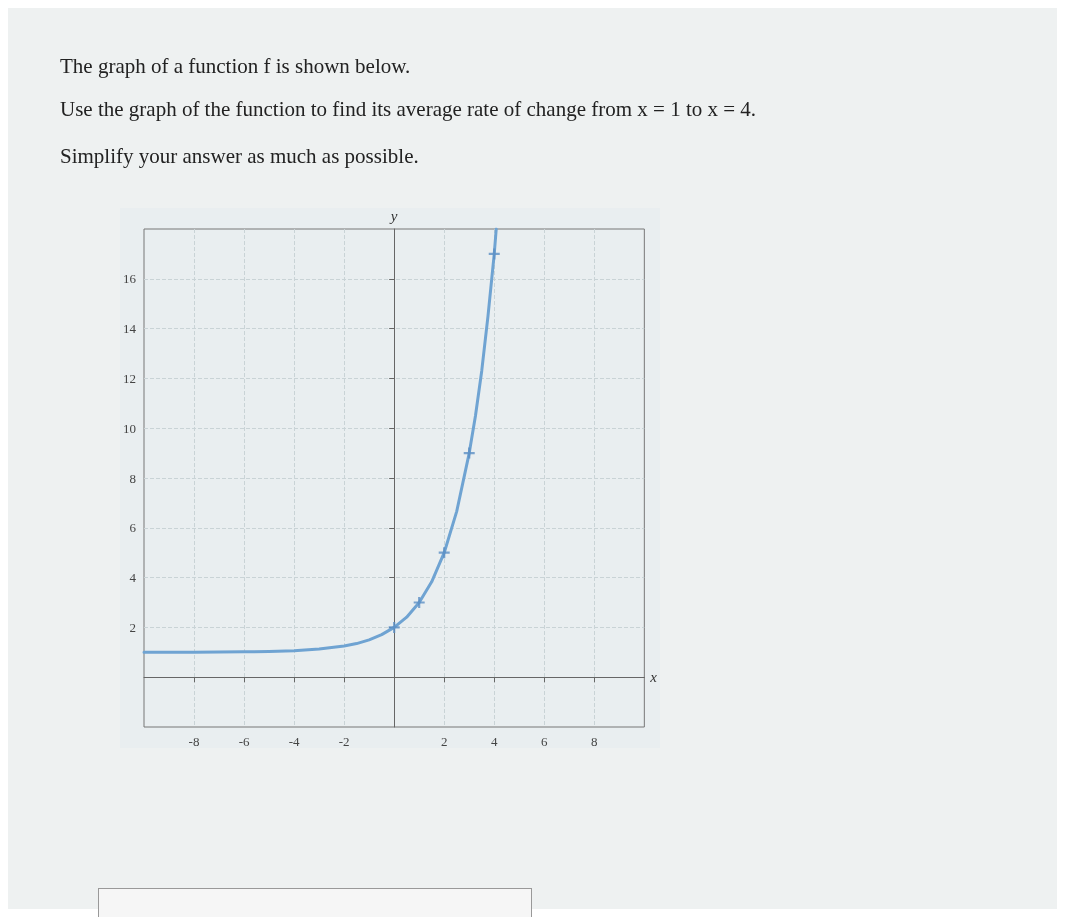 The width and height of the screenshot is (1065, 917). I want to click on y-axis-title: y, so click(393, 215).